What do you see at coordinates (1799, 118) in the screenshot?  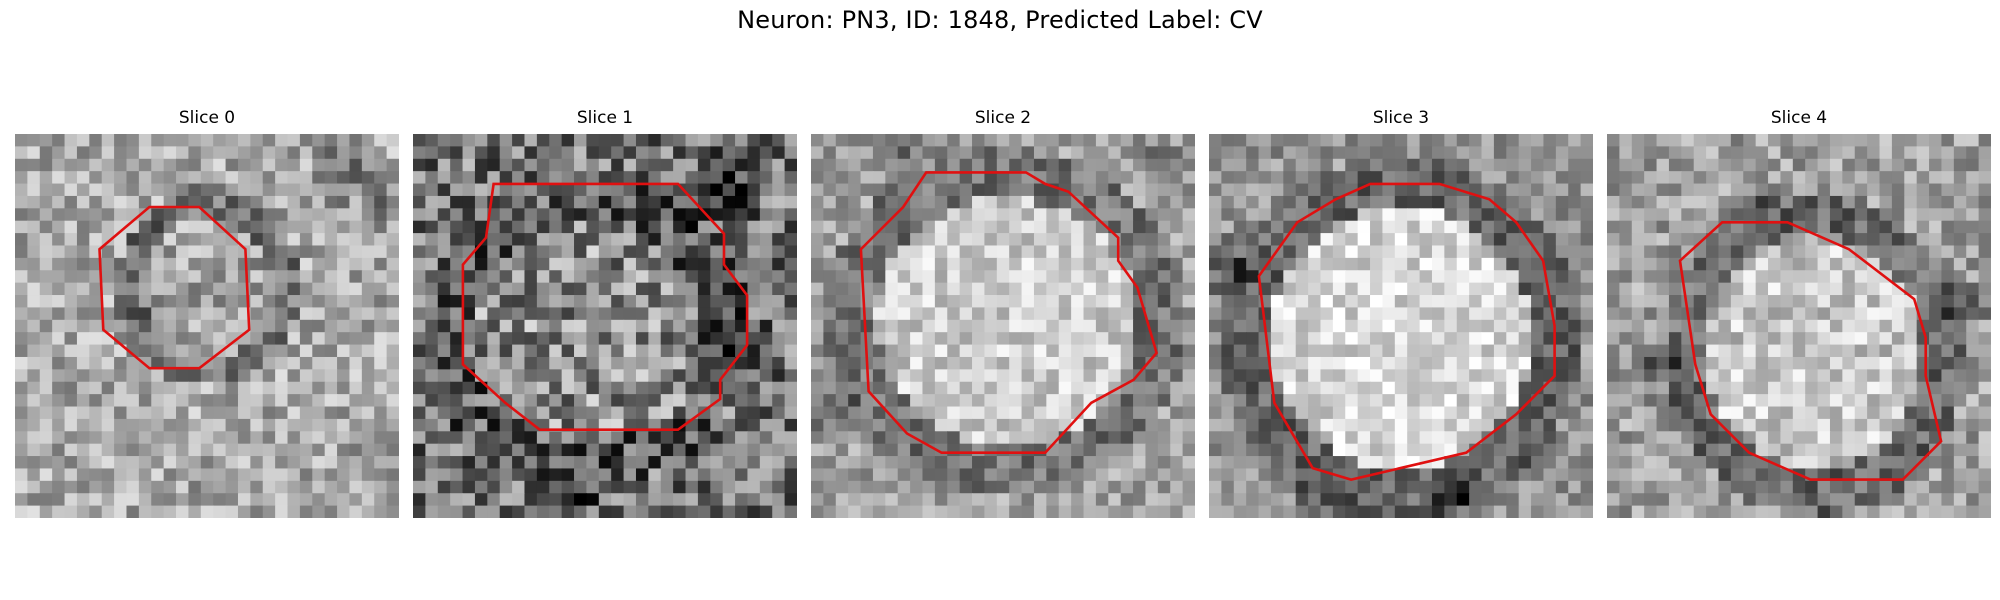 I see `slice-title-4: Slice 4` at bounding box center [1799, 118].